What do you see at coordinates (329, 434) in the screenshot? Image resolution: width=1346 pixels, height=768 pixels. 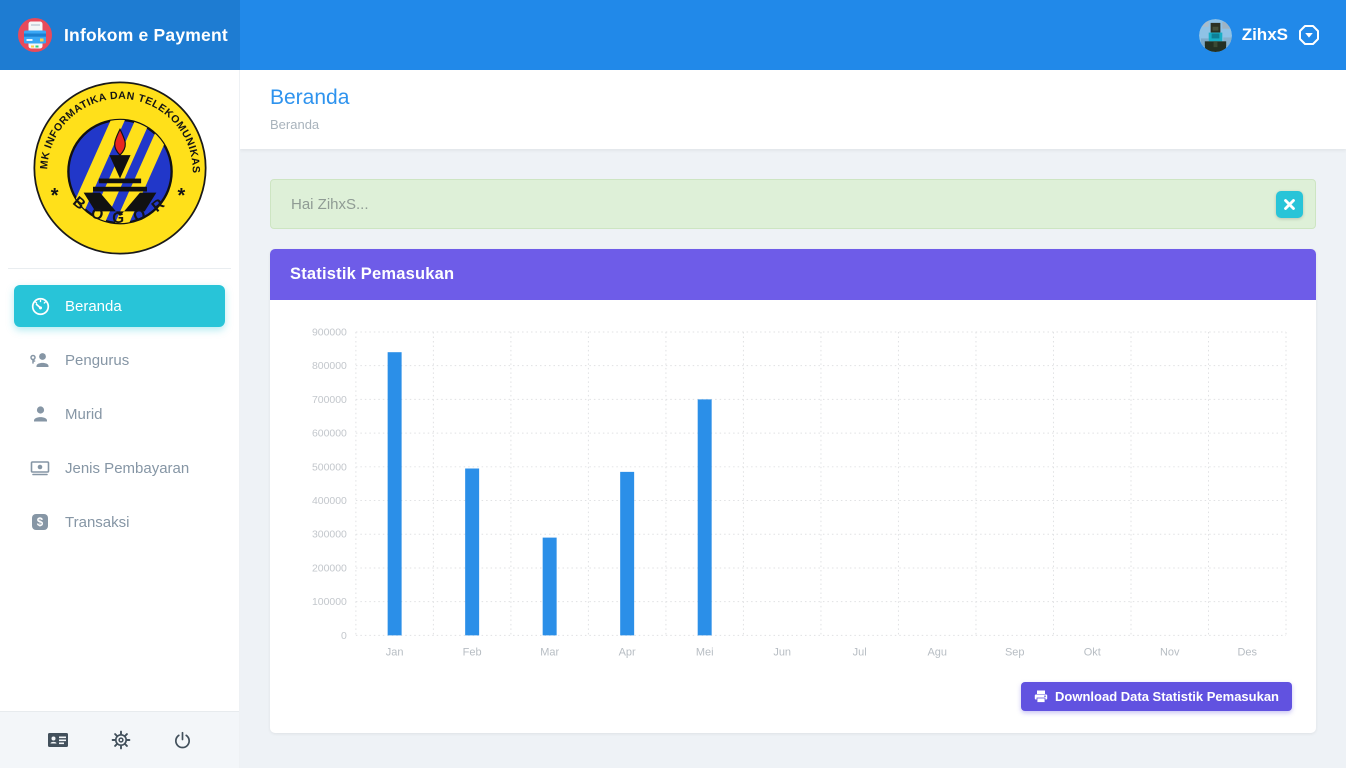 I see `svg-text: 600000` at bounding box center [329, 434].